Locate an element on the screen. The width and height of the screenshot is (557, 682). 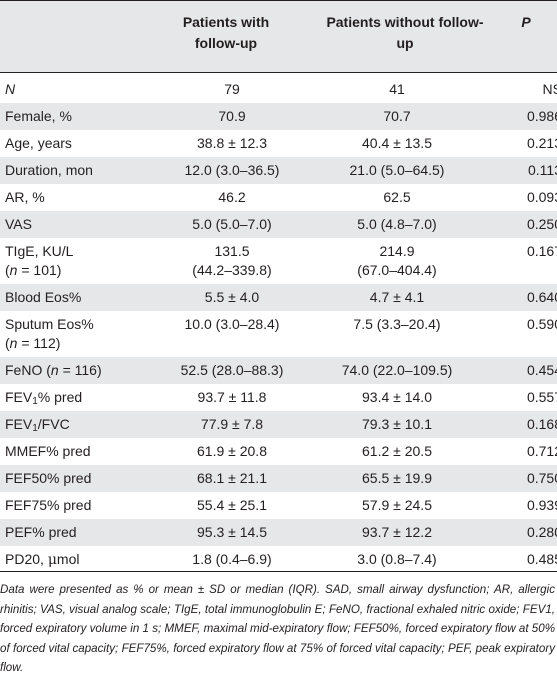
cell-with: 77.9 ± 7.8 is located at coordinates (232, 424).